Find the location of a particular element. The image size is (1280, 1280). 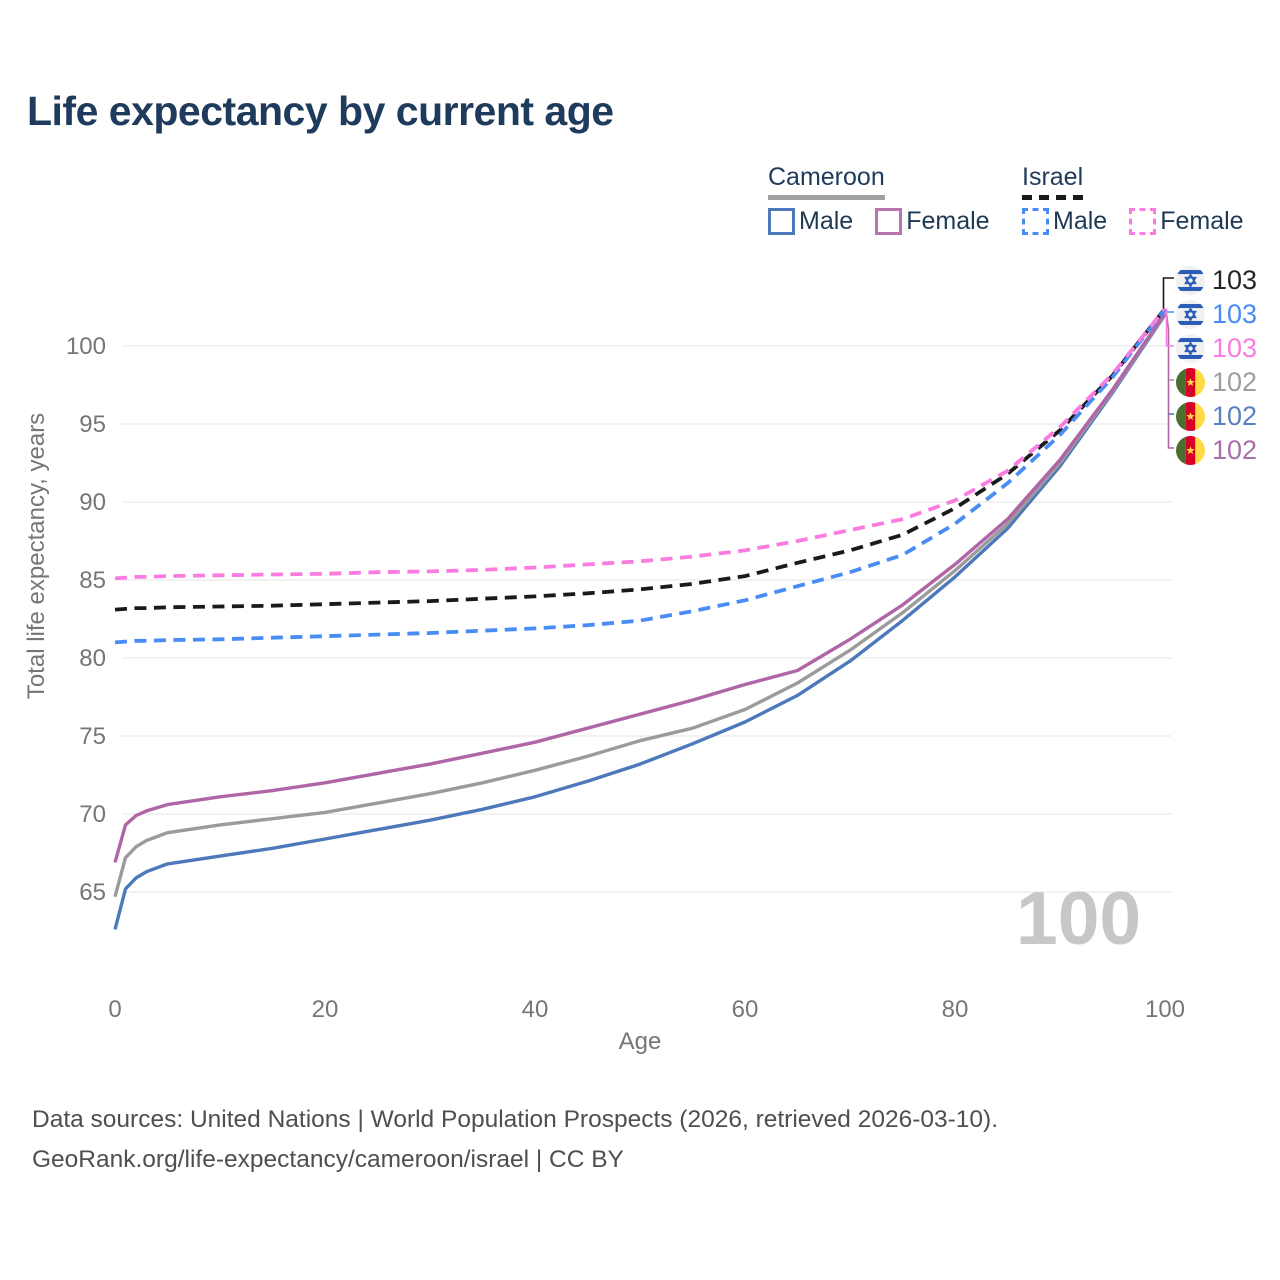

end-labels: 103 103 103 102 is located at coordinates (1216, 365).